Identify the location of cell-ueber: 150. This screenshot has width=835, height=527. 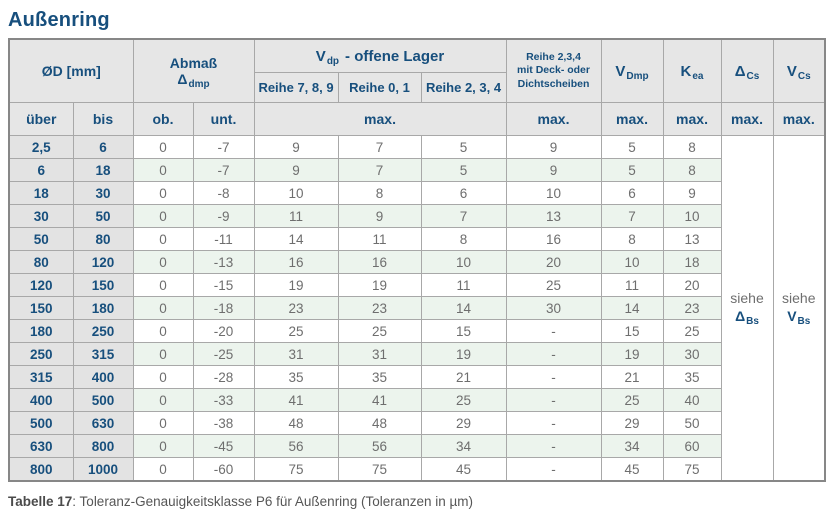
(41, 308).